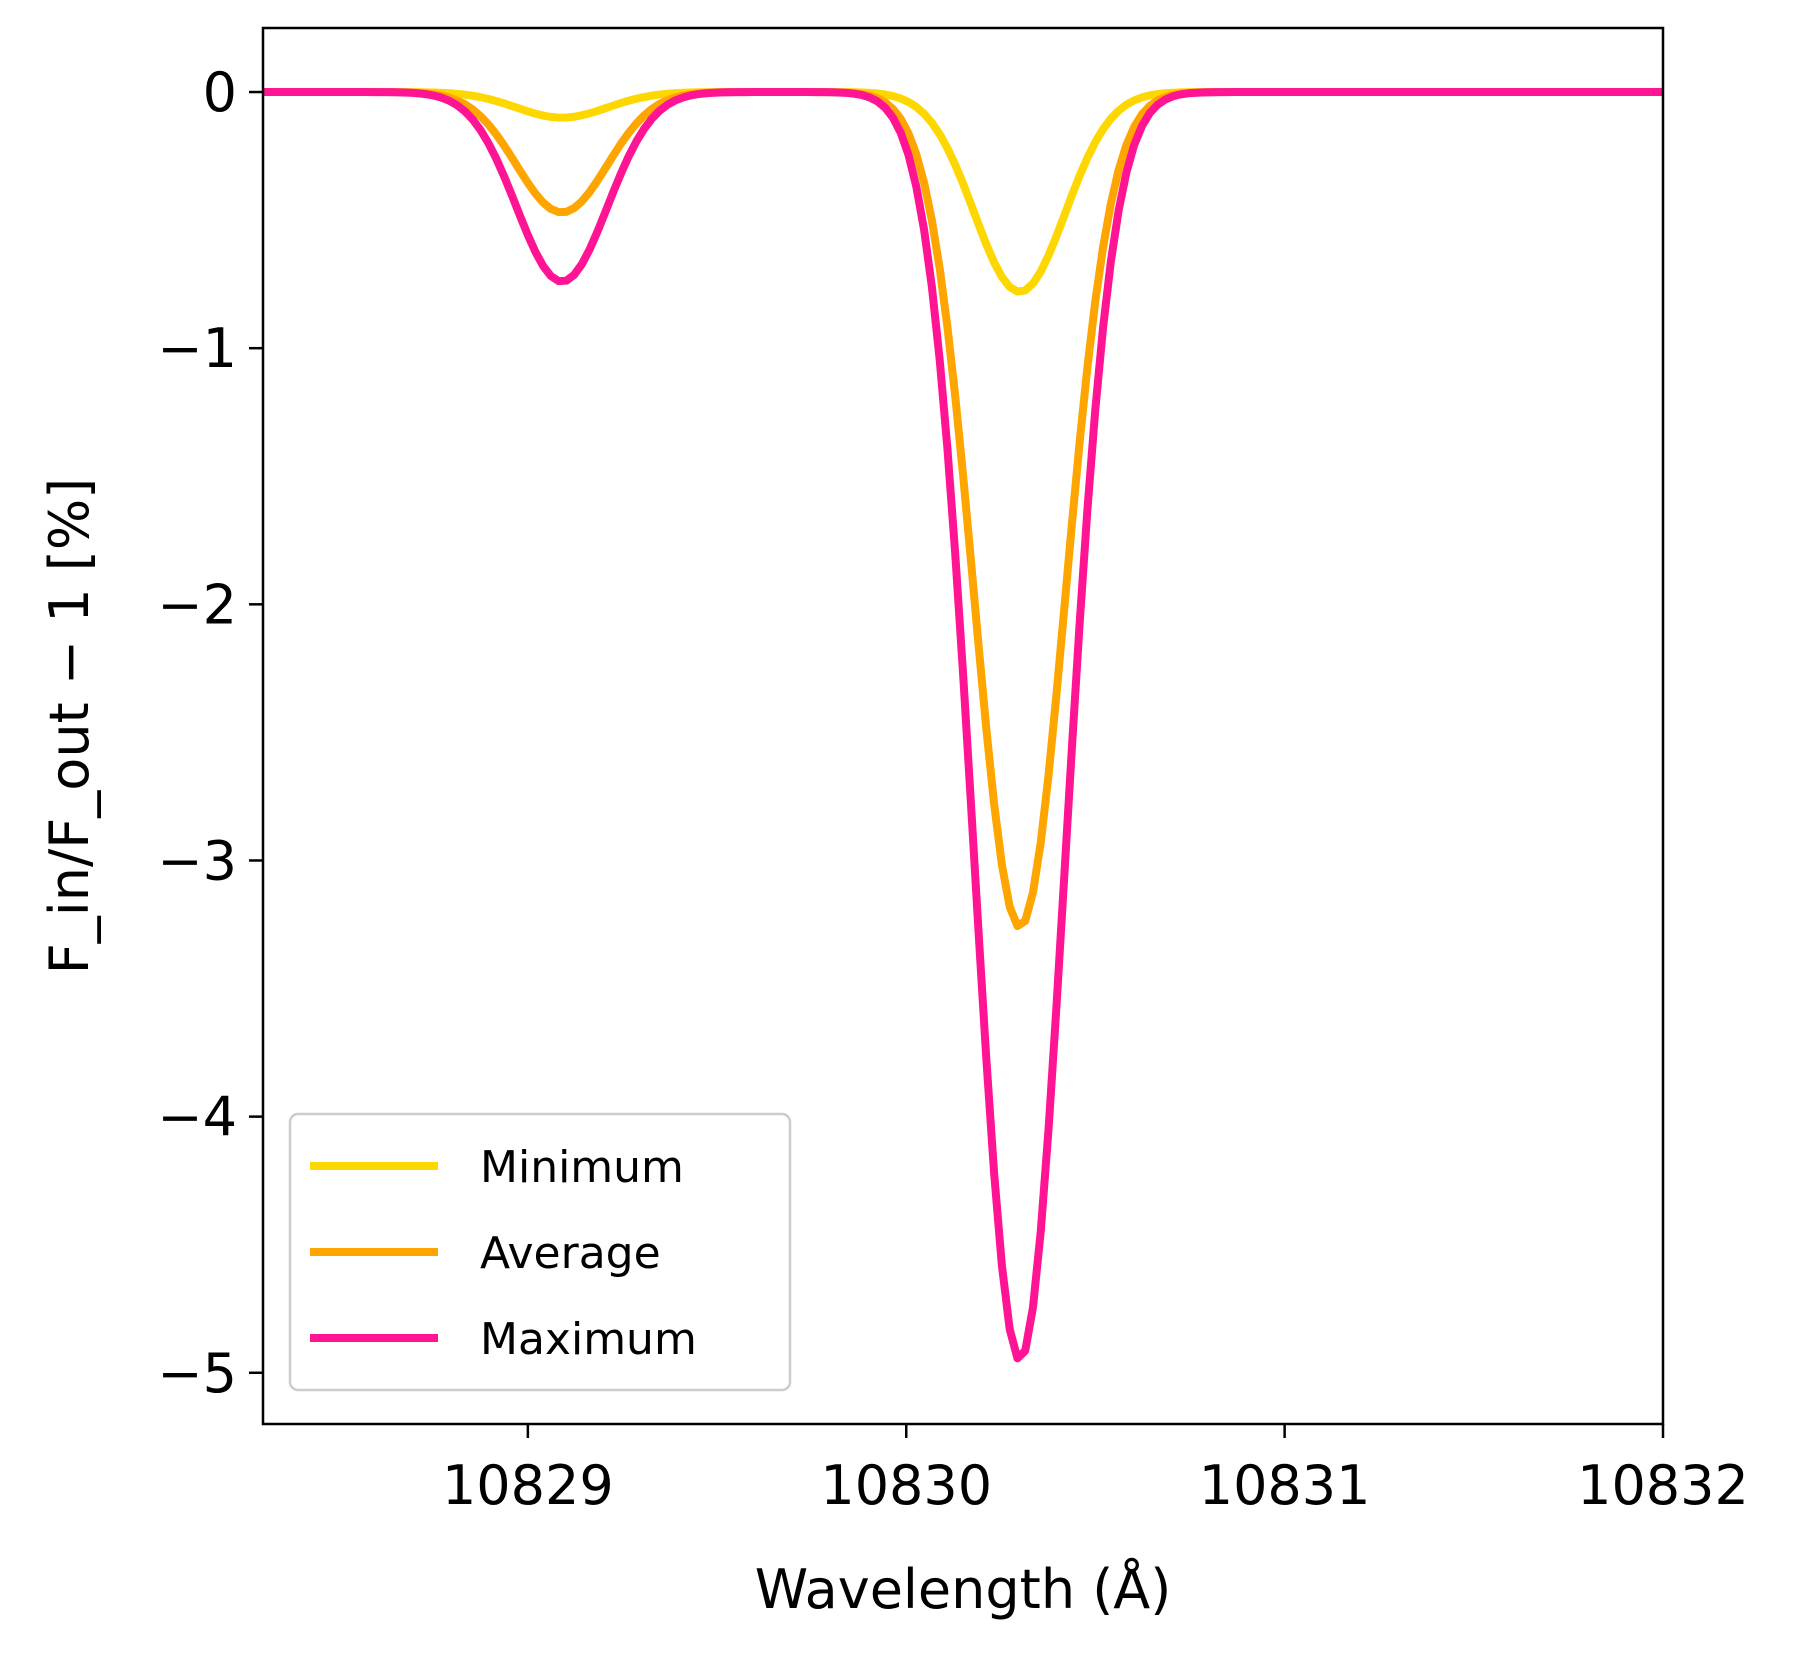 This screenshot has height=1654, width=1805. I want to click on y-tick-label: −3, so click(197, 860).